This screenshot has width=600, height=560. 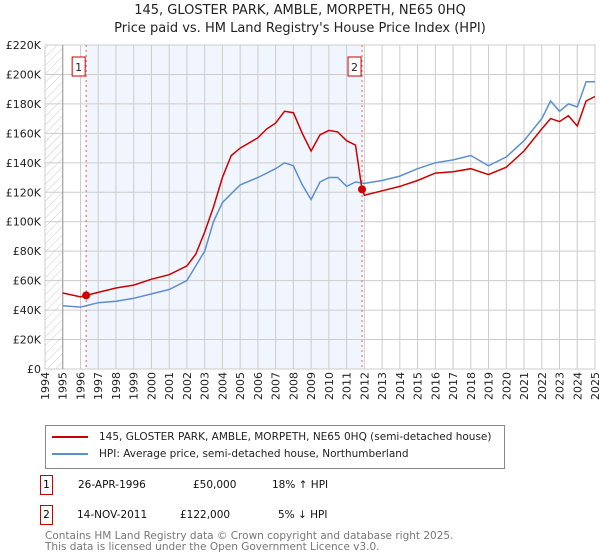 I want to click on x-tick-label: 2023, so click(x=560, y=386).